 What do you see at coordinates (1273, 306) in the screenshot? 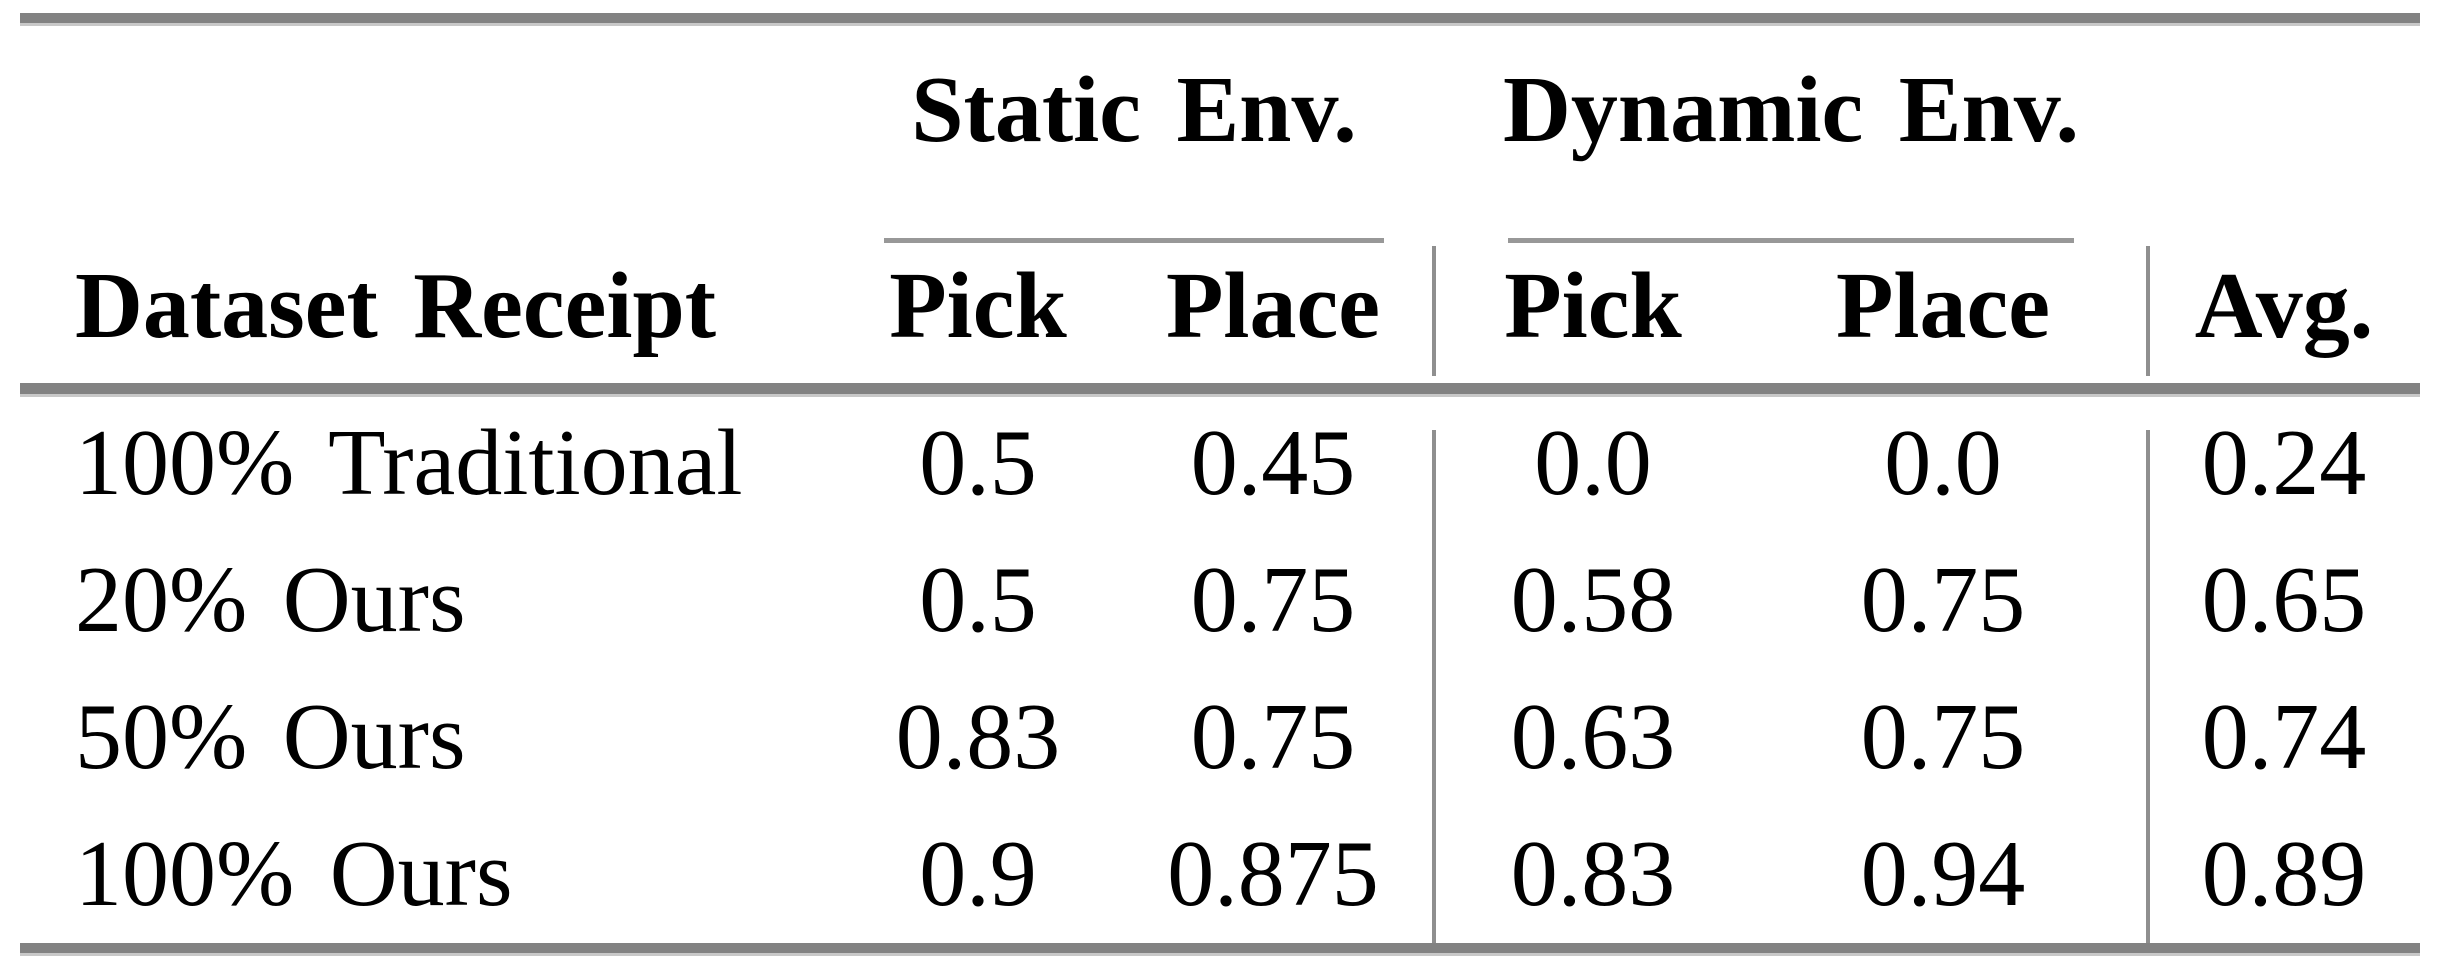
I see `col-header-static-place: Place` at bounding box center [1273, 306].